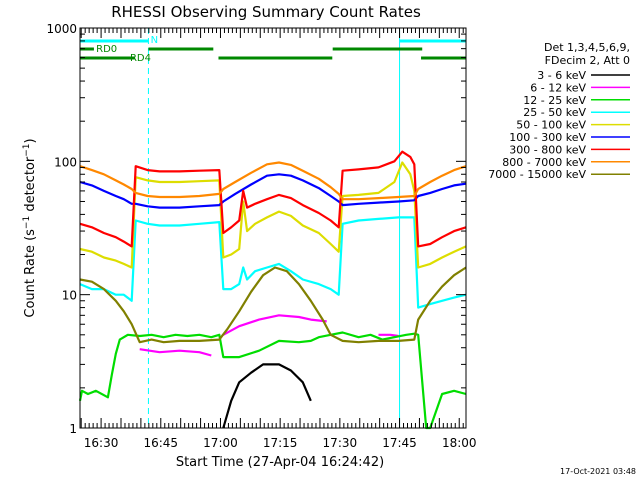 The width and height of the screenshot is (640, 480). Describe the element at coordinates (547, 149) in the screenshot. I see `legend-entry-label: 300 - 800 keV` at that location.